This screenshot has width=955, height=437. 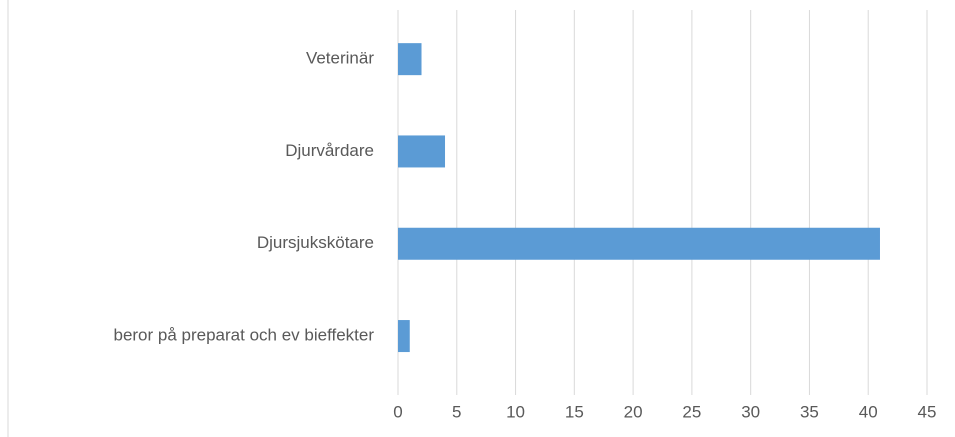 I want to click on x-tick-label: 0, so click(x=397, y=411).